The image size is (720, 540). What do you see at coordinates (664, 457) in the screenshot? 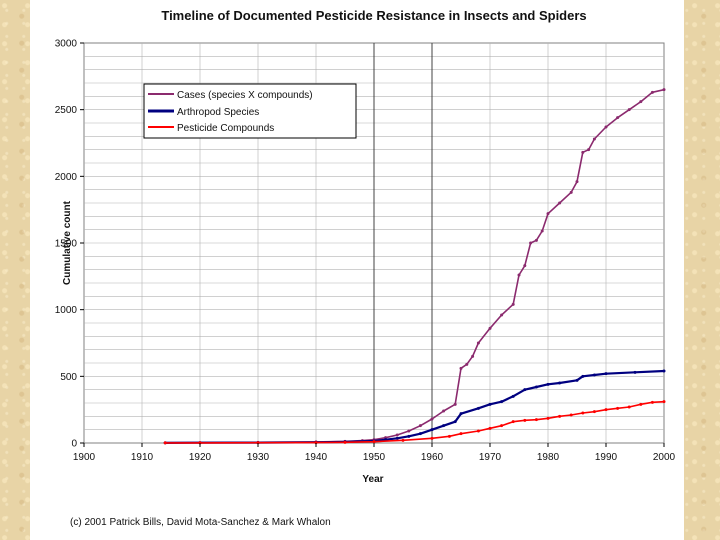
I see `x-tick-label: 2000` at bounding box center [664, 457].